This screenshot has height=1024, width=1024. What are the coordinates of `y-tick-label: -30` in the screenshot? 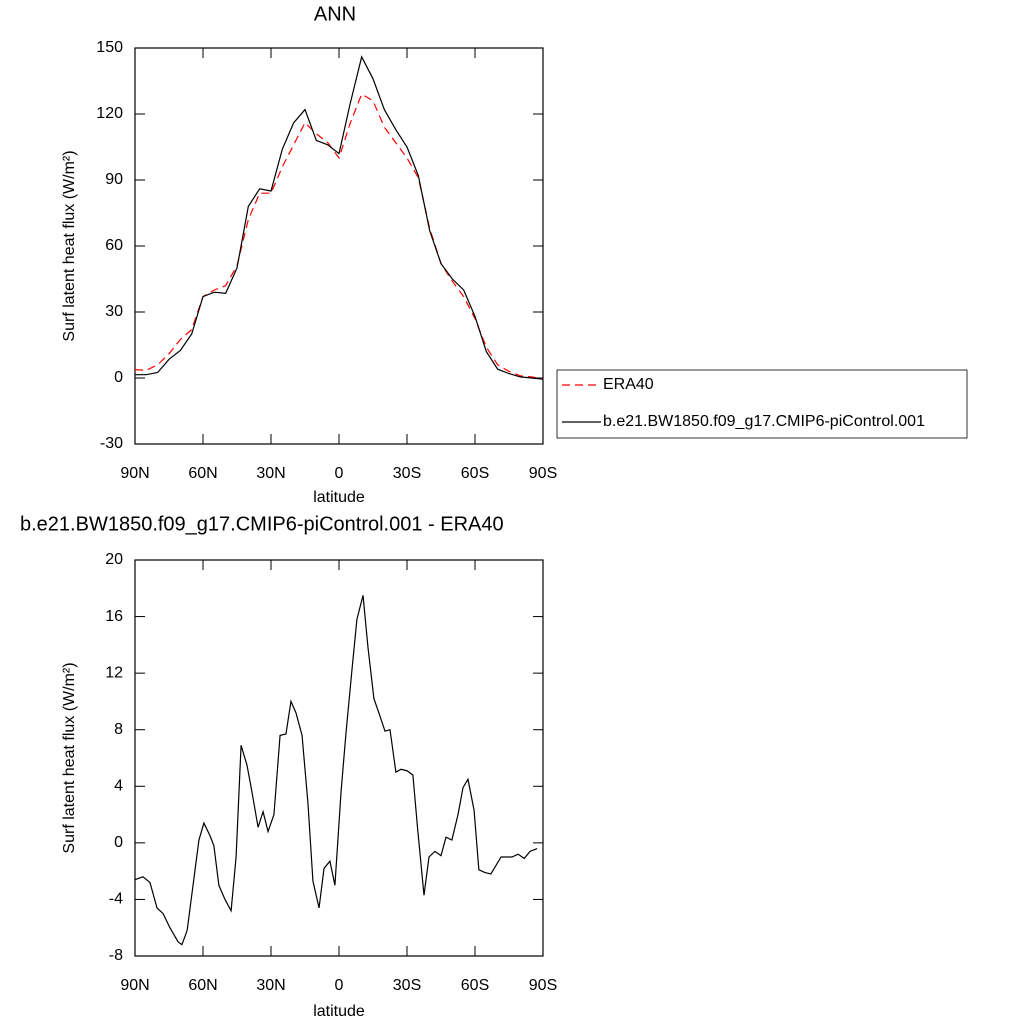 It's located at (111, 443).